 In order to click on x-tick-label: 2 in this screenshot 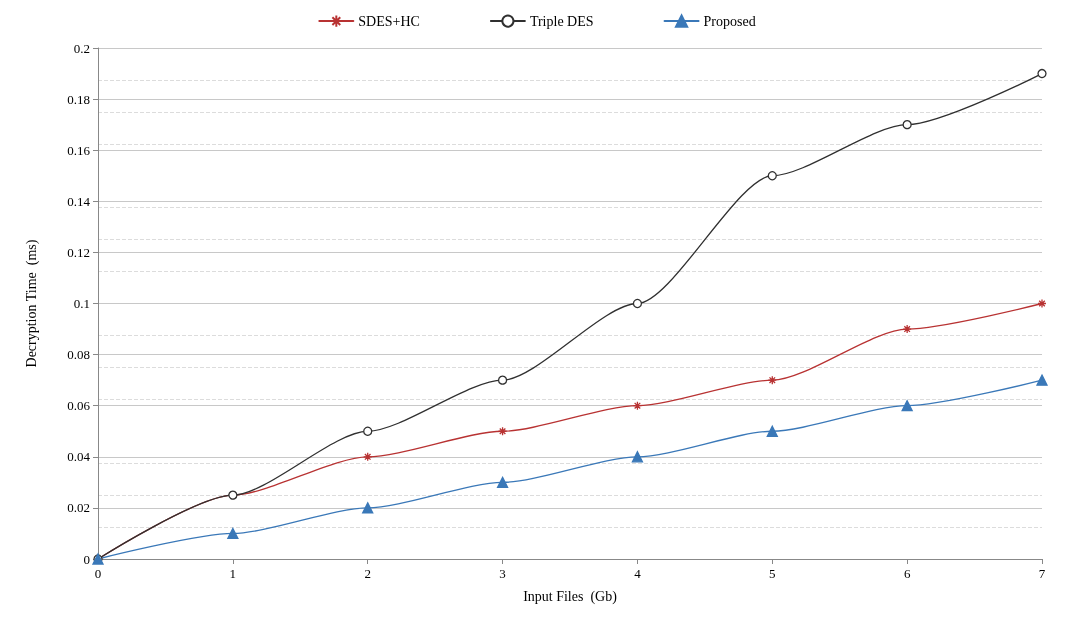, I will do `click(367, 573)`.